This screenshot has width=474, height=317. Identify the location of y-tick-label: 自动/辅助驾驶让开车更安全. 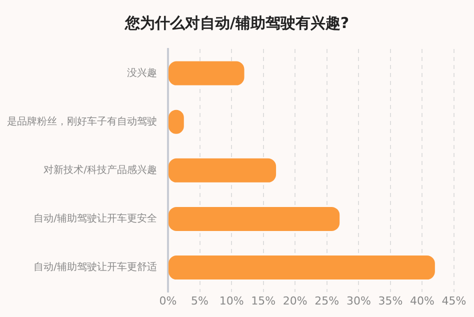
(95, 218).